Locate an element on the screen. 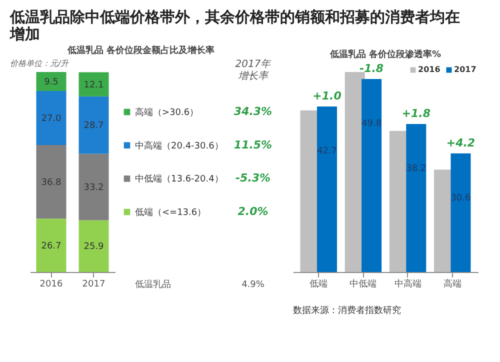 This screenshot has width=500, height=362. x-tick-label: 高端 is located at coordinates (452, 284).